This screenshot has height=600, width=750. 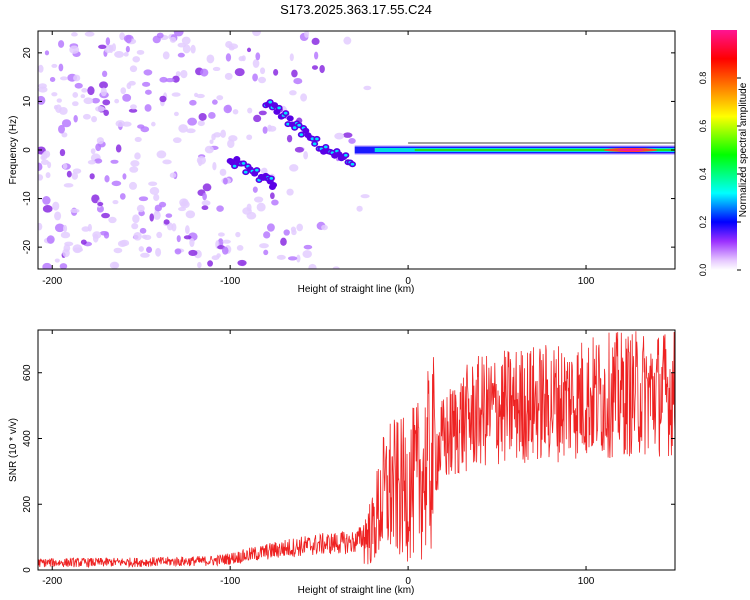 I want to click on trace-blob, so click(x=290, y=118).